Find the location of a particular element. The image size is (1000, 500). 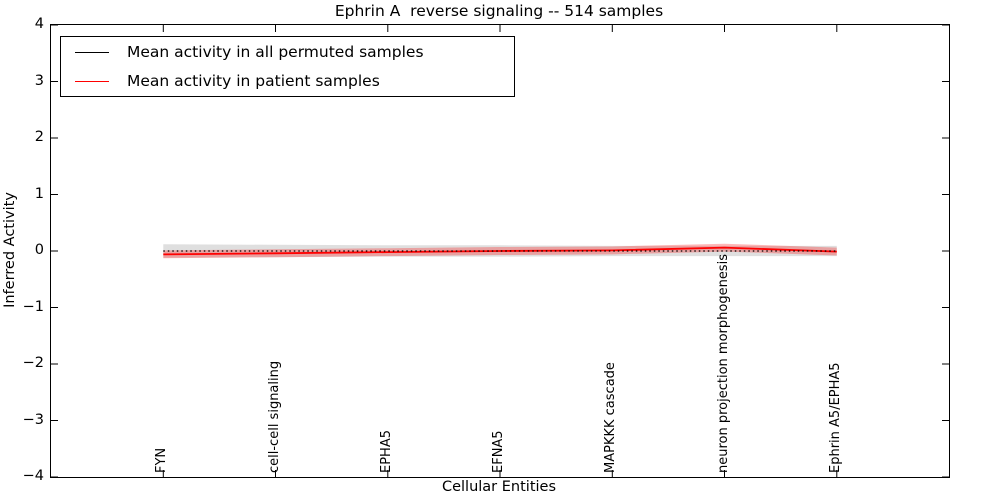

y-tick-label: 4 is located at coordinates (39, 24).